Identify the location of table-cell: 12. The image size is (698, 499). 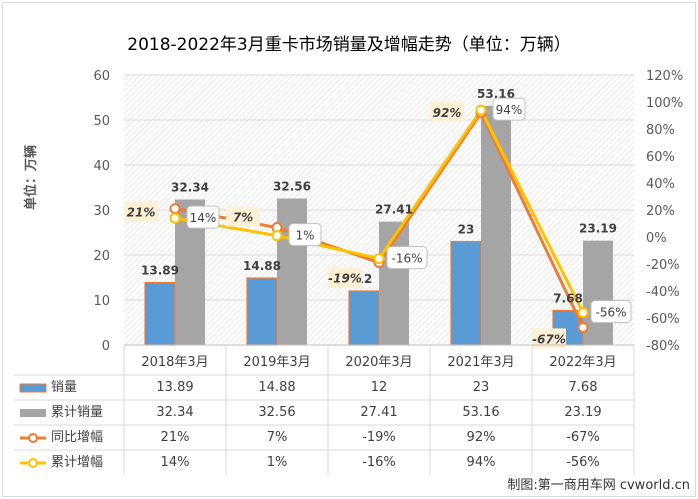
(379, 387).